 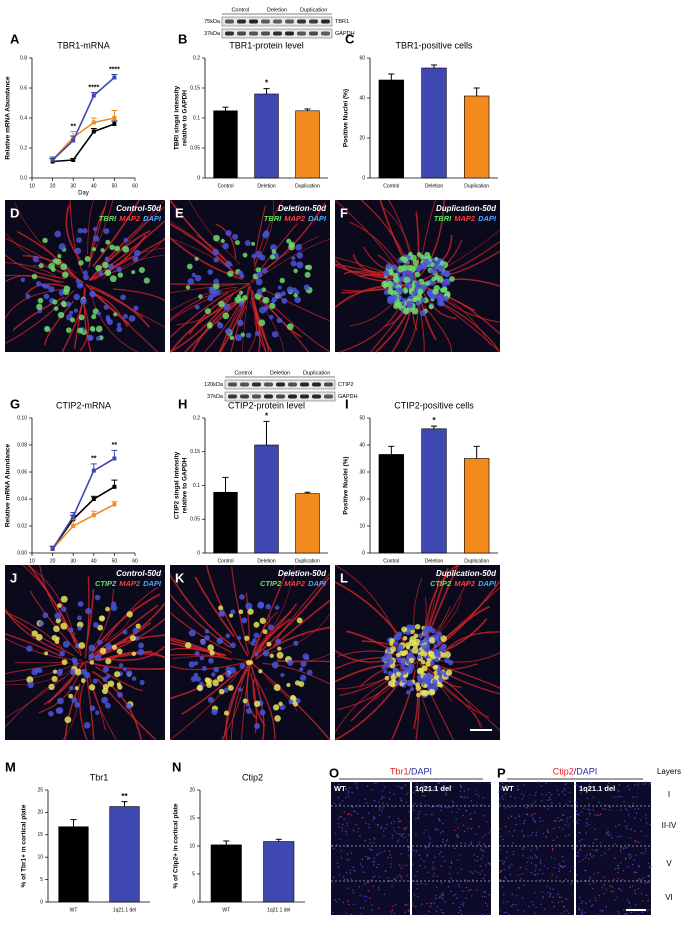 What do you see at coordinates (152, 218) in the screenshot?
I see `stain-label: DAPI` at bounding box center [152, 218].